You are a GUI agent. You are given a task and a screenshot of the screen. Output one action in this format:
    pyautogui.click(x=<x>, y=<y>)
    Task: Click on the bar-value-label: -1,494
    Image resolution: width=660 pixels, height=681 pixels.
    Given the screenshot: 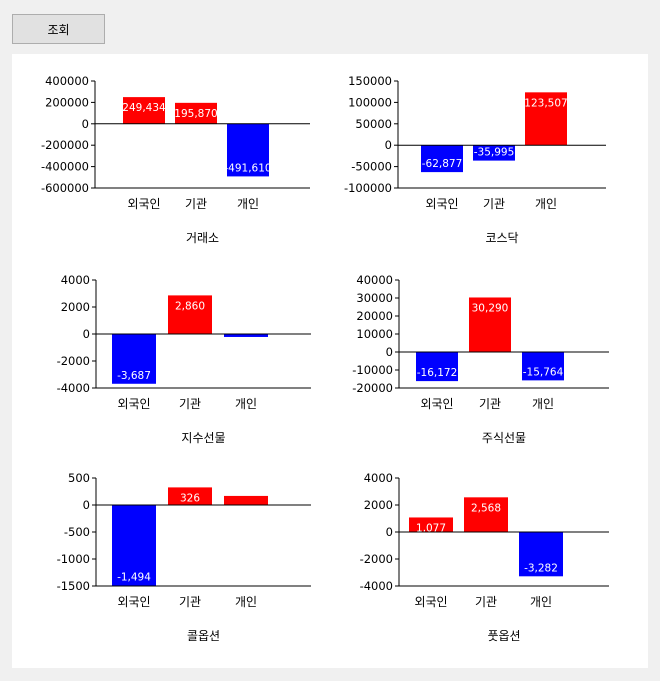 What is the action you would take?
    pyautogui.click(x=134, y=578)
    